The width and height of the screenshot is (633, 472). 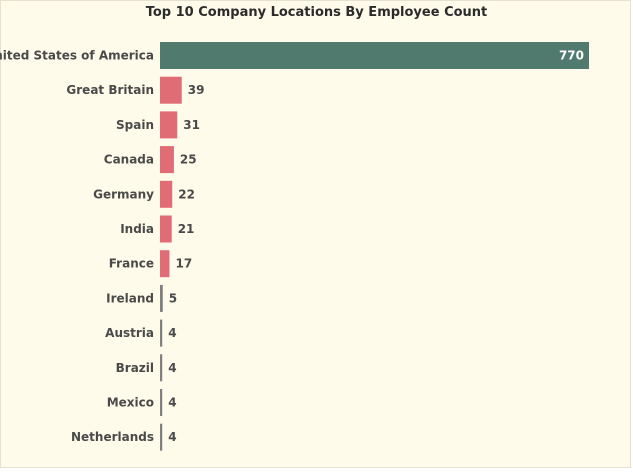 I want to click on category-label: Austria, so click(x=129, y=333).